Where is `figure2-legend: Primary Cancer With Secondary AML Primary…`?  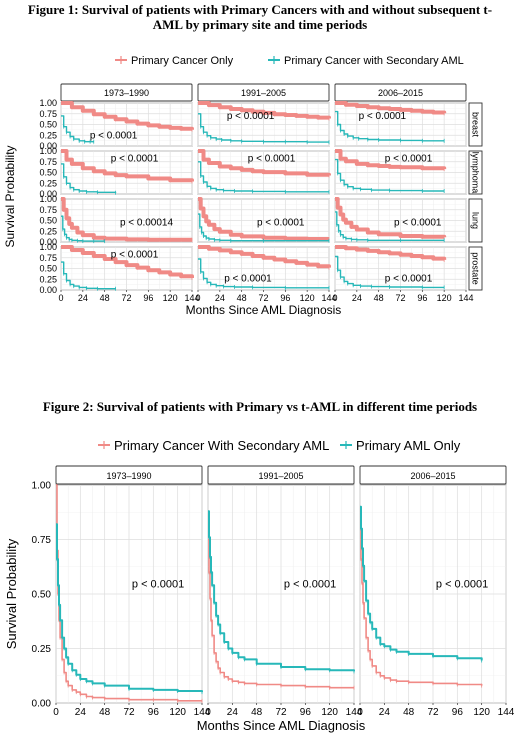 figure2-legend: Primary Cancer With Secondary AML Primary… is located at coordinates (279, 445).